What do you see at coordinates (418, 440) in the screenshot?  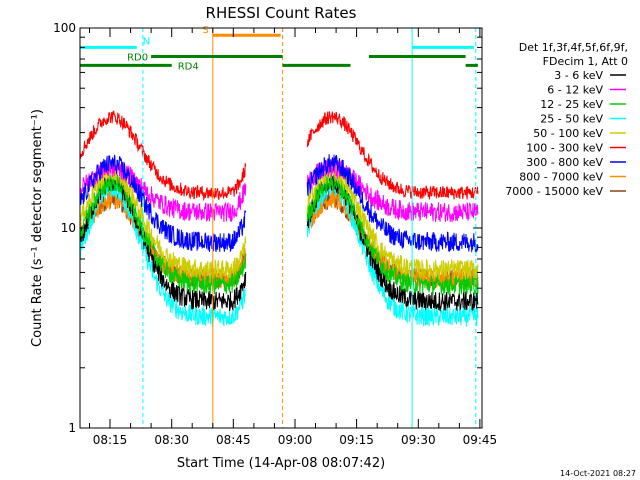 I see `x-tick-label-0930: 09:30` at bounding box center [418, 440].